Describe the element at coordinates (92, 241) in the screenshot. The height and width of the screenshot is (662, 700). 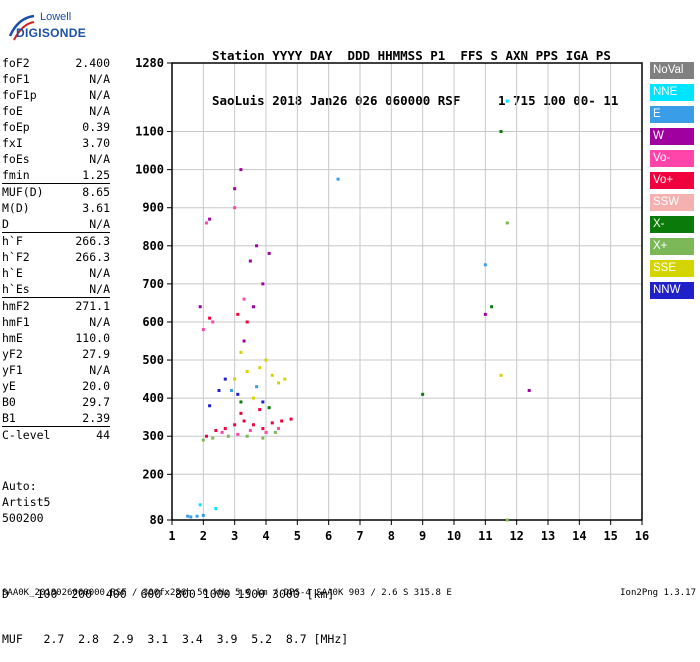
I see `param-value: 266.3` at that location.